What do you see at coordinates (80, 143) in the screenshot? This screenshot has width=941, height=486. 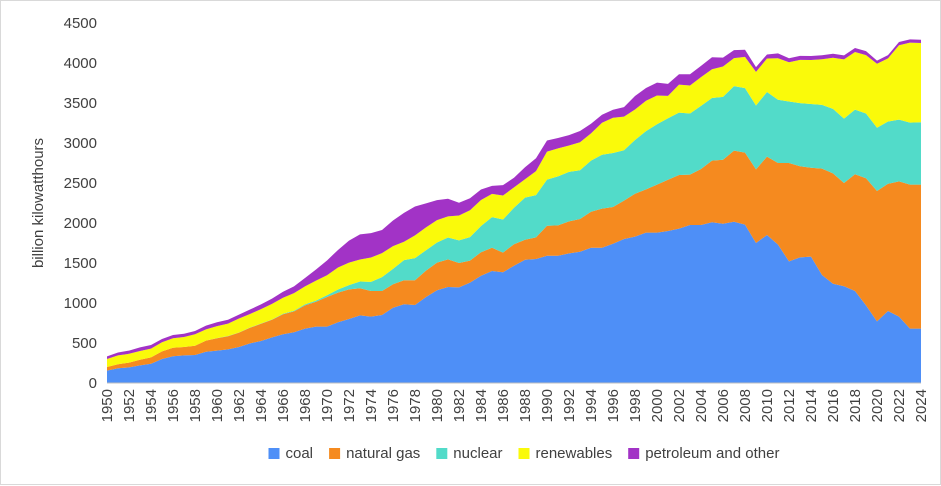 I see `y-tick-label: 3000` at bounding box center [80, 143].